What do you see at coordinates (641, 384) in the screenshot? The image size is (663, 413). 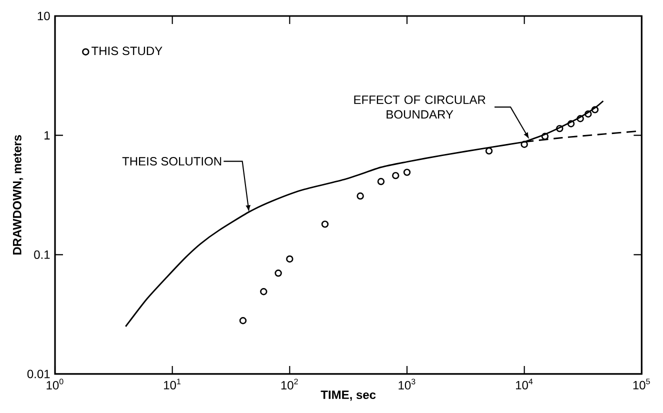 I see `x-tick-label: 10$^{5}$` at bounding box center [641, 384].